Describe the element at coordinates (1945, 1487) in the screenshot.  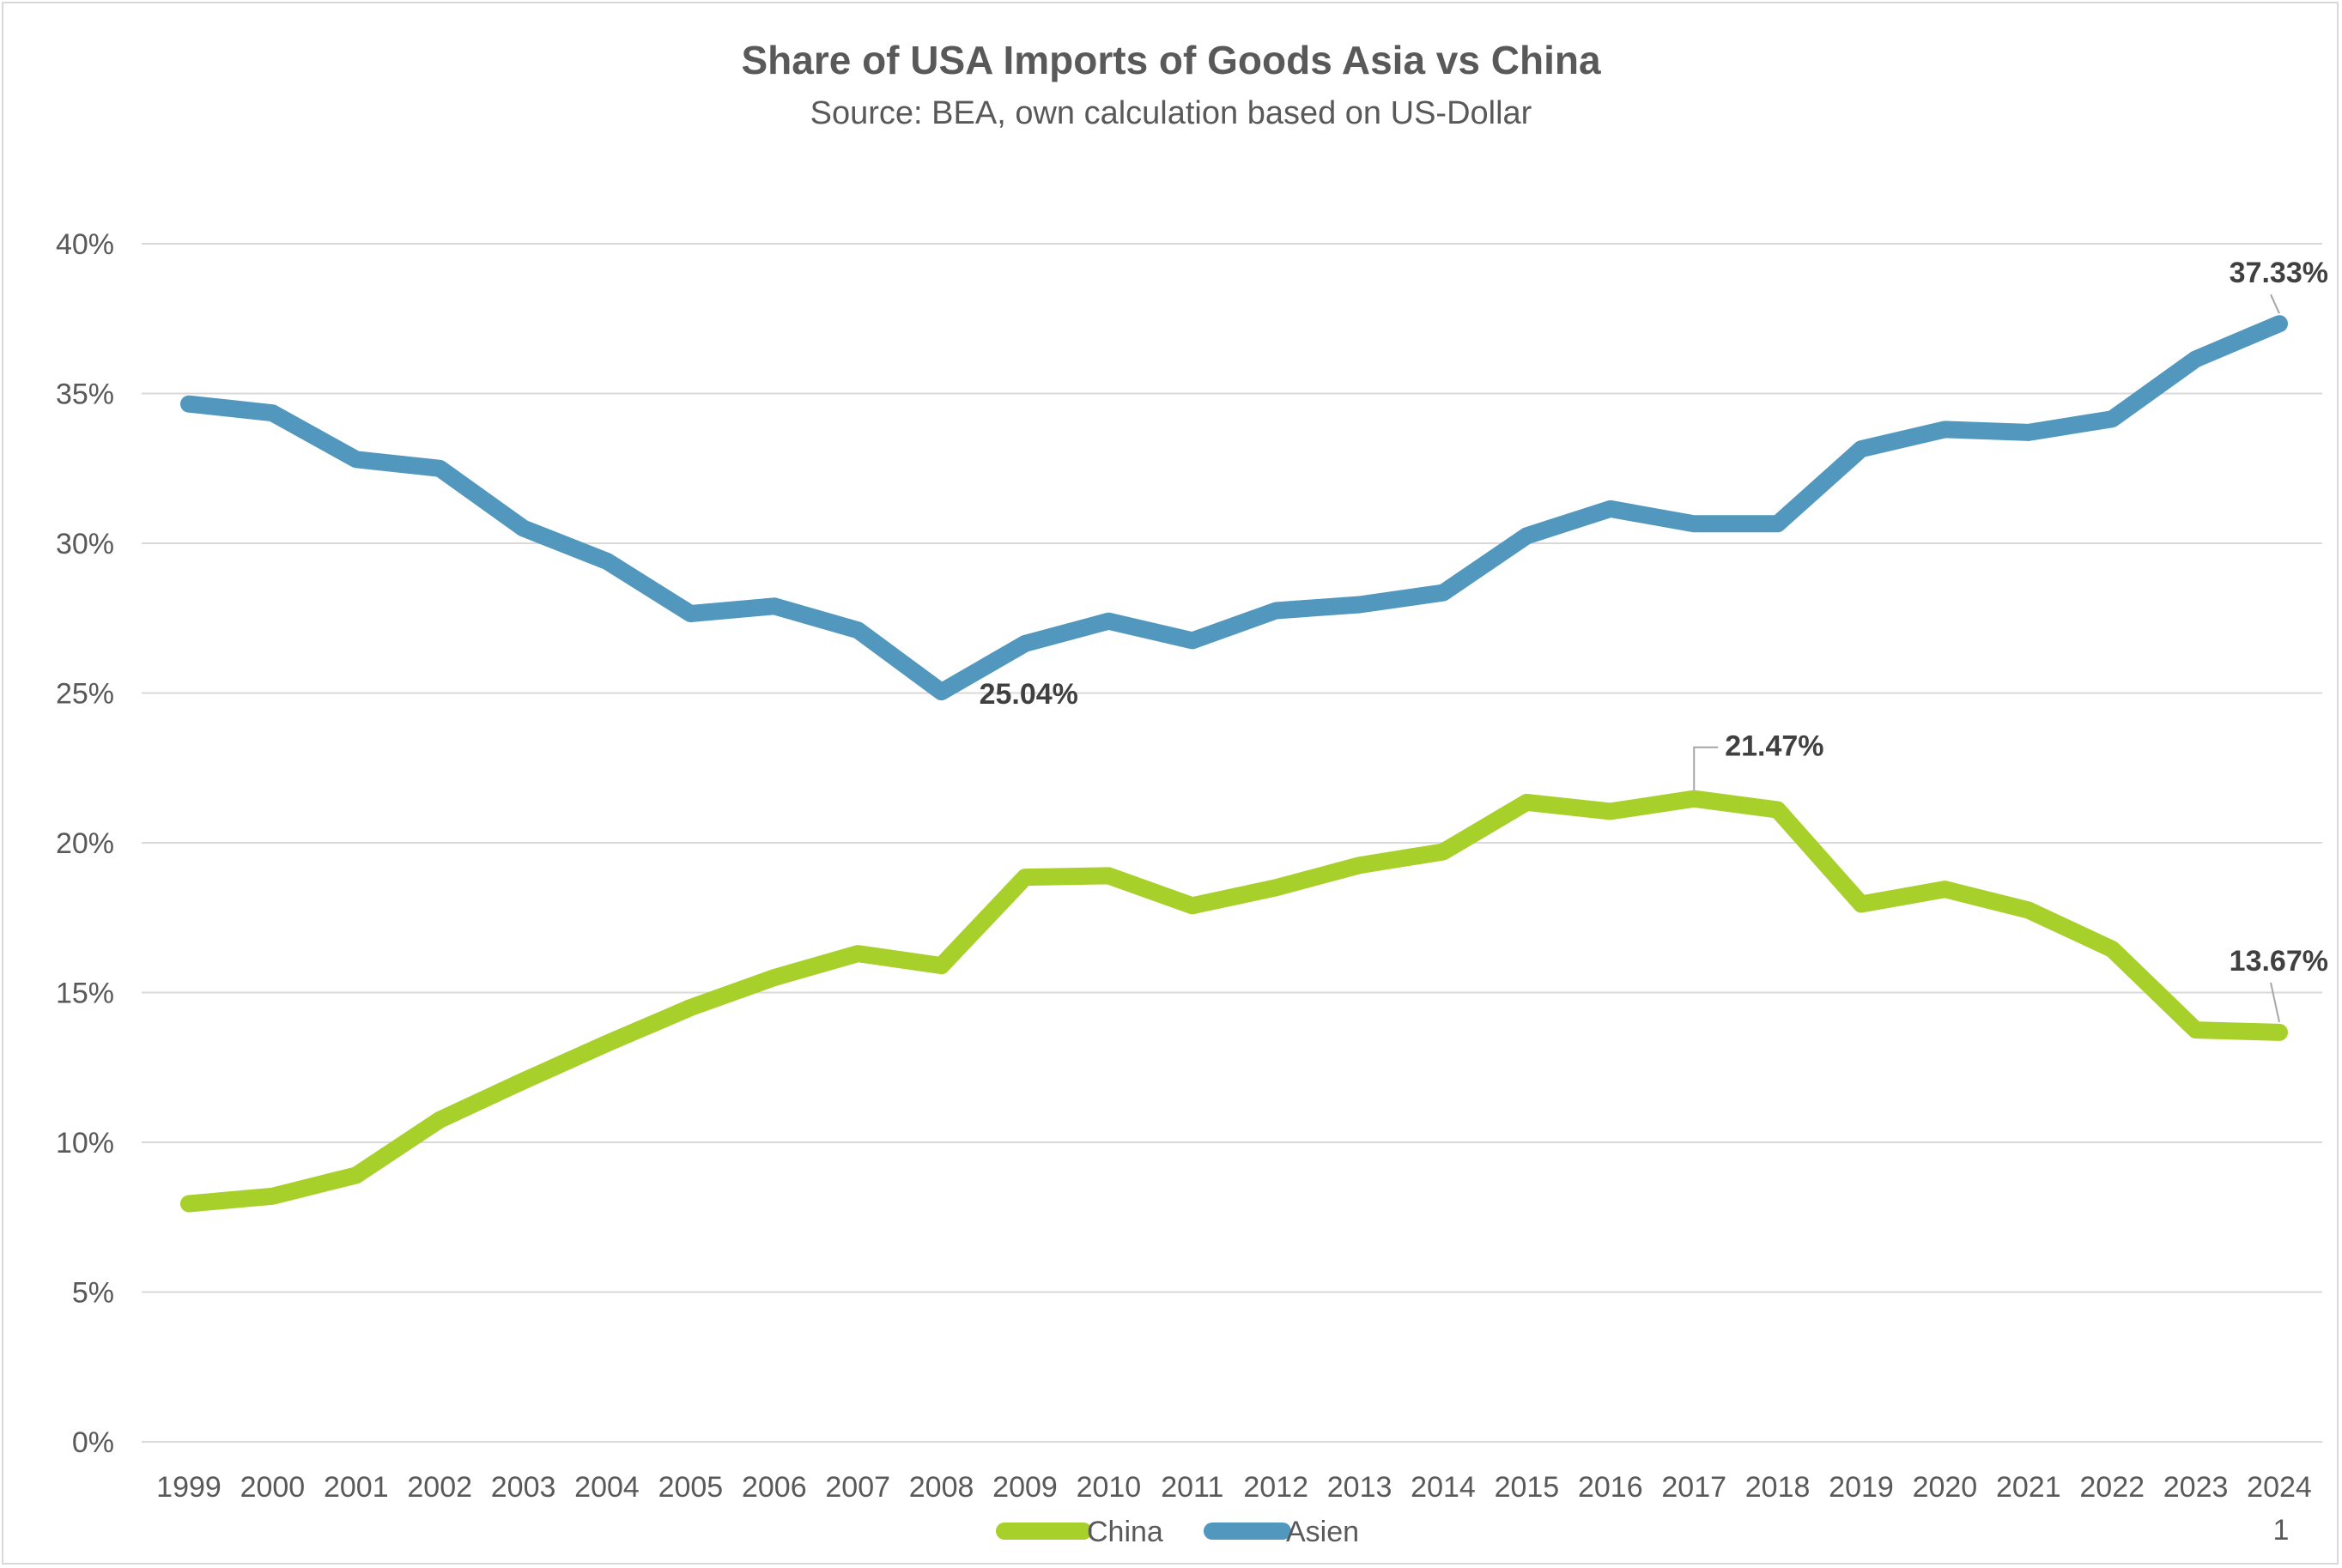
I see `x-tick-label: 2020` at that location.